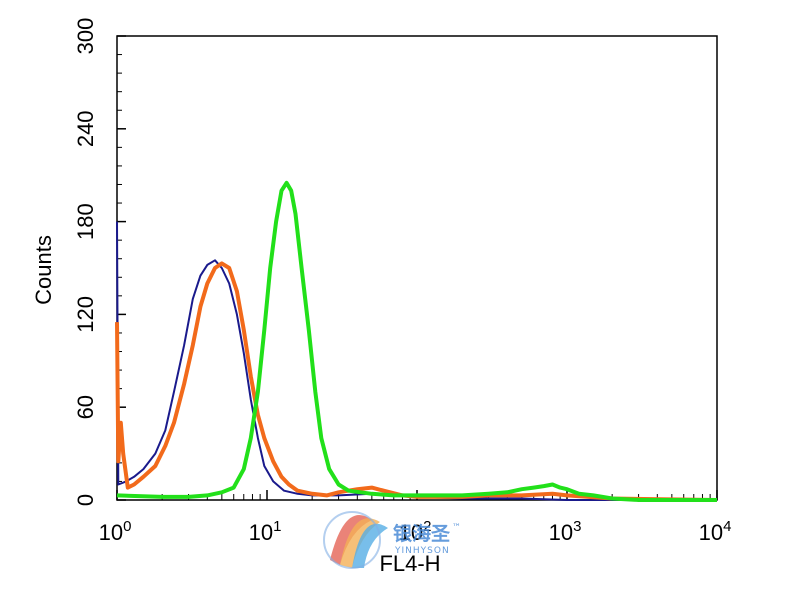  I want to click on x-axis-title: FL4-H, so click(409, 563).